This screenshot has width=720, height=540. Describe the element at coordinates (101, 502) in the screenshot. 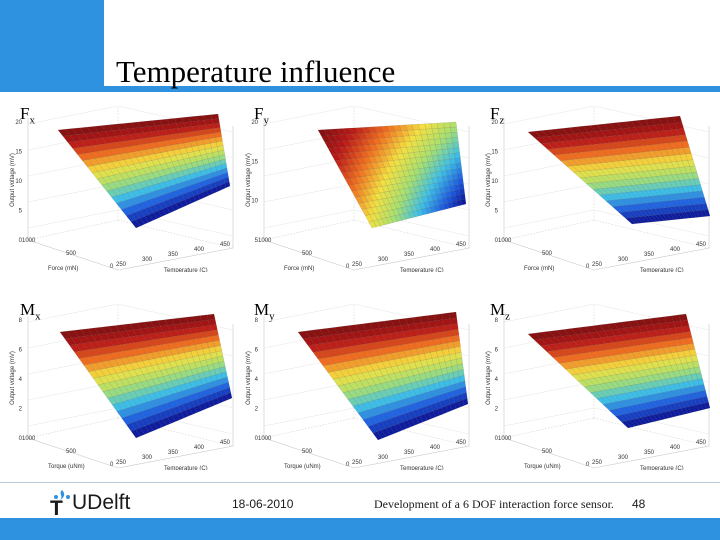

I see `logo-text: UDelft` at that location.